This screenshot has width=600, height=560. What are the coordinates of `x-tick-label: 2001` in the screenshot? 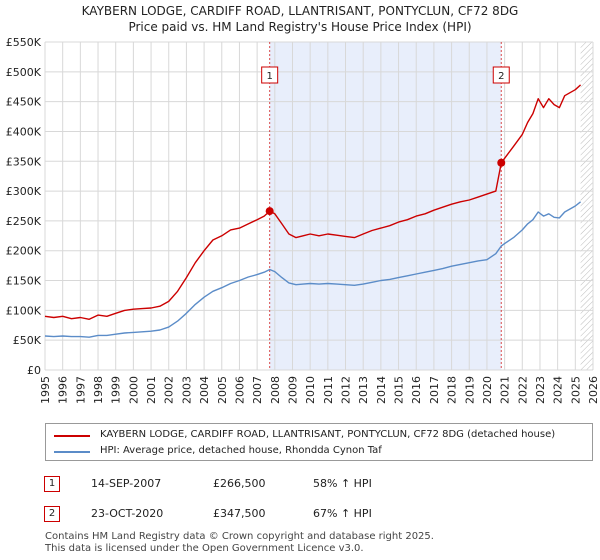 It's located at (151, 390).